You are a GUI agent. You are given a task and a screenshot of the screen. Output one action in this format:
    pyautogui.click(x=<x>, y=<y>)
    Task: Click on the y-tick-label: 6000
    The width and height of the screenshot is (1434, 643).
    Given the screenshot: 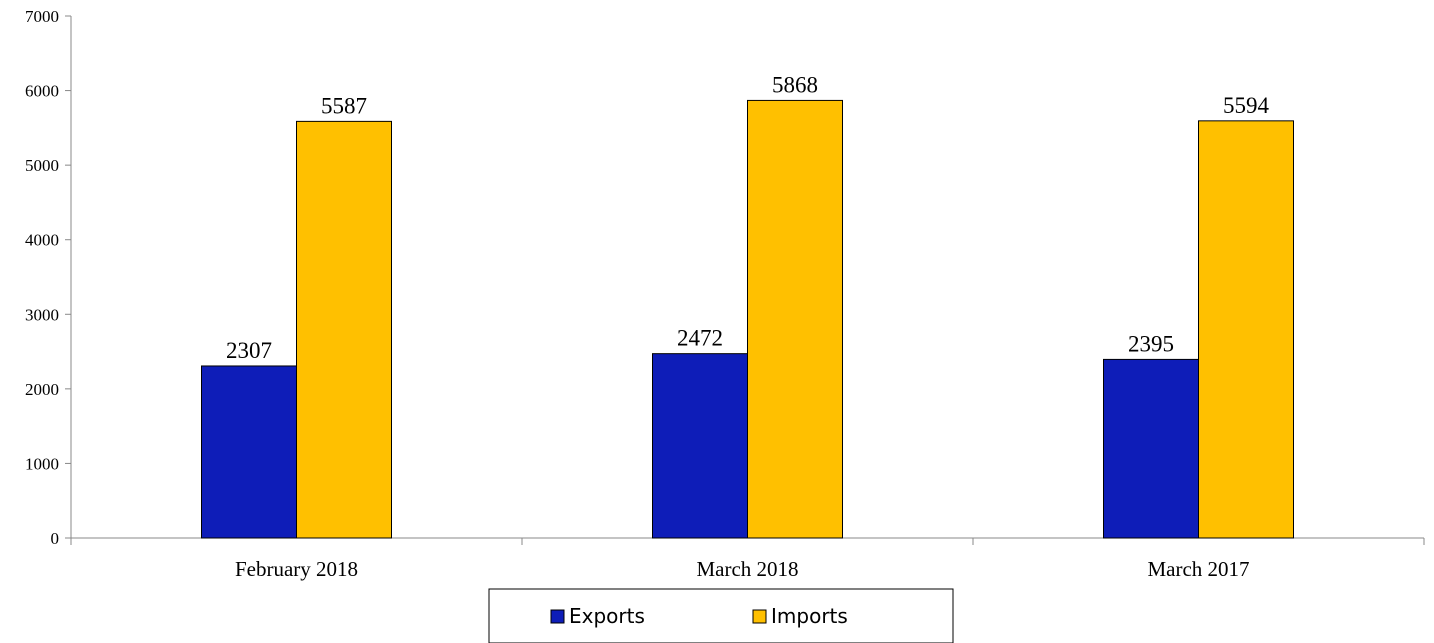 What is the action you would take?
    pyautogui.click(x=42, y=91)
    